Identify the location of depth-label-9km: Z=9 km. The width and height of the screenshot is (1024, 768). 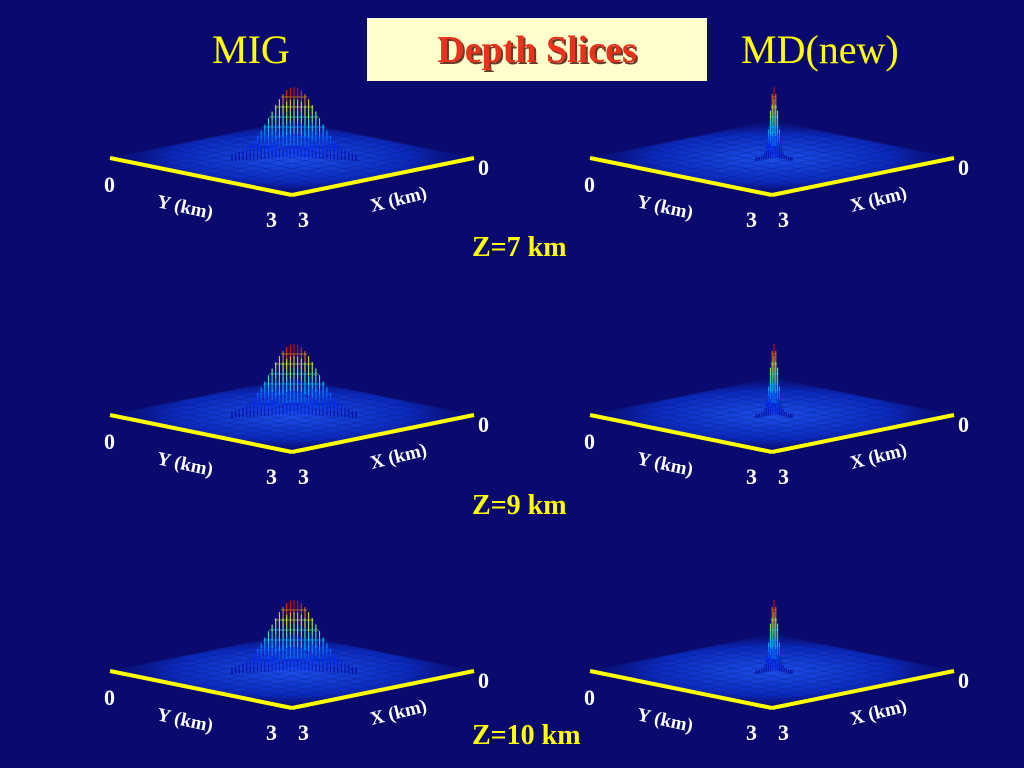
(519, 505).